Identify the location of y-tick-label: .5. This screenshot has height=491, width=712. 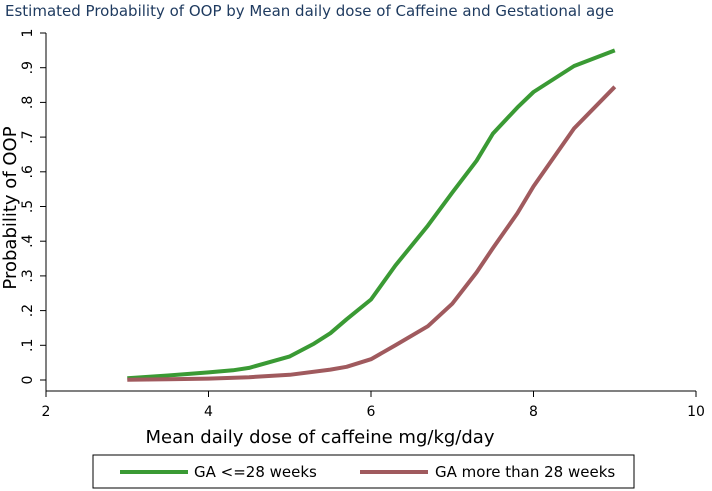
(28, 206).